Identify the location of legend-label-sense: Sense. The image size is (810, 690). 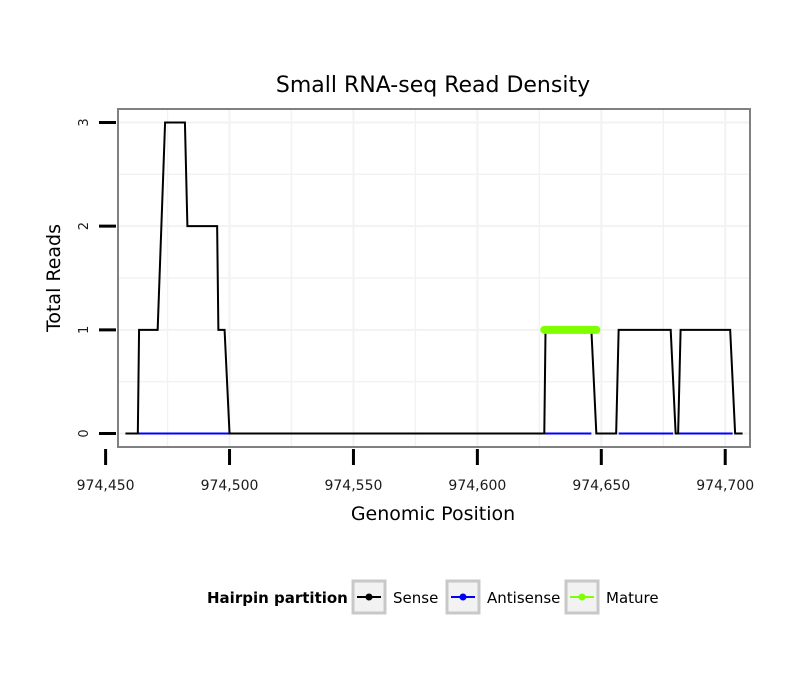
(415, 598).